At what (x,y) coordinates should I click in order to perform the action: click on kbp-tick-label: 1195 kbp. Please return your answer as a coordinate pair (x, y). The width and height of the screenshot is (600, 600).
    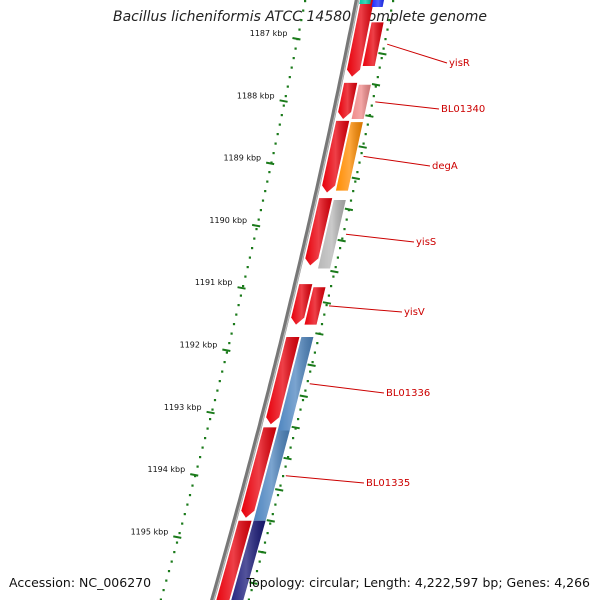
    Looking at the image, I should click on (150, 531).